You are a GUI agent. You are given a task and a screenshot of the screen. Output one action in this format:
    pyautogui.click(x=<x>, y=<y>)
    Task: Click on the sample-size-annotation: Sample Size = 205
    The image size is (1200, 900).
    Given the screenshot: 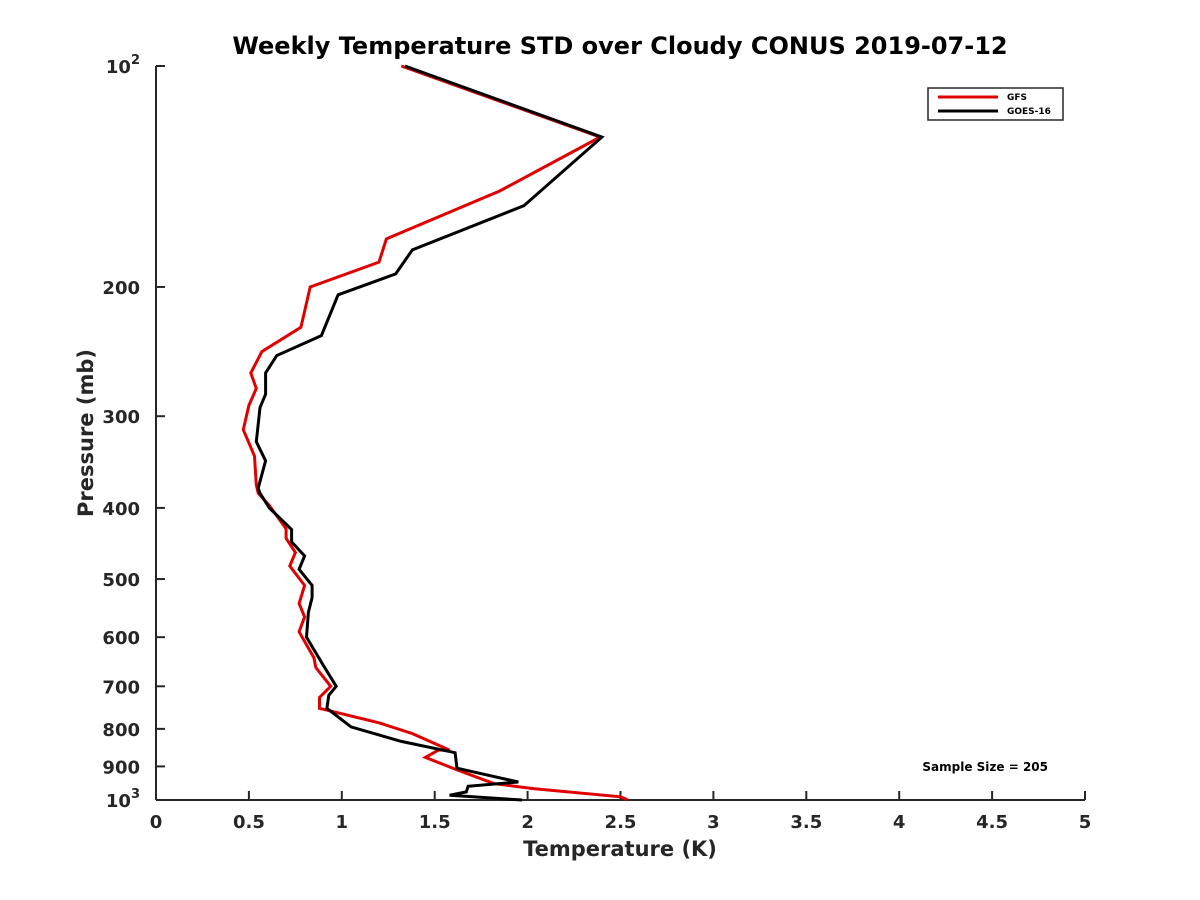 What is the action you would take?
    pyautogui.click(x=985, y=767)
    